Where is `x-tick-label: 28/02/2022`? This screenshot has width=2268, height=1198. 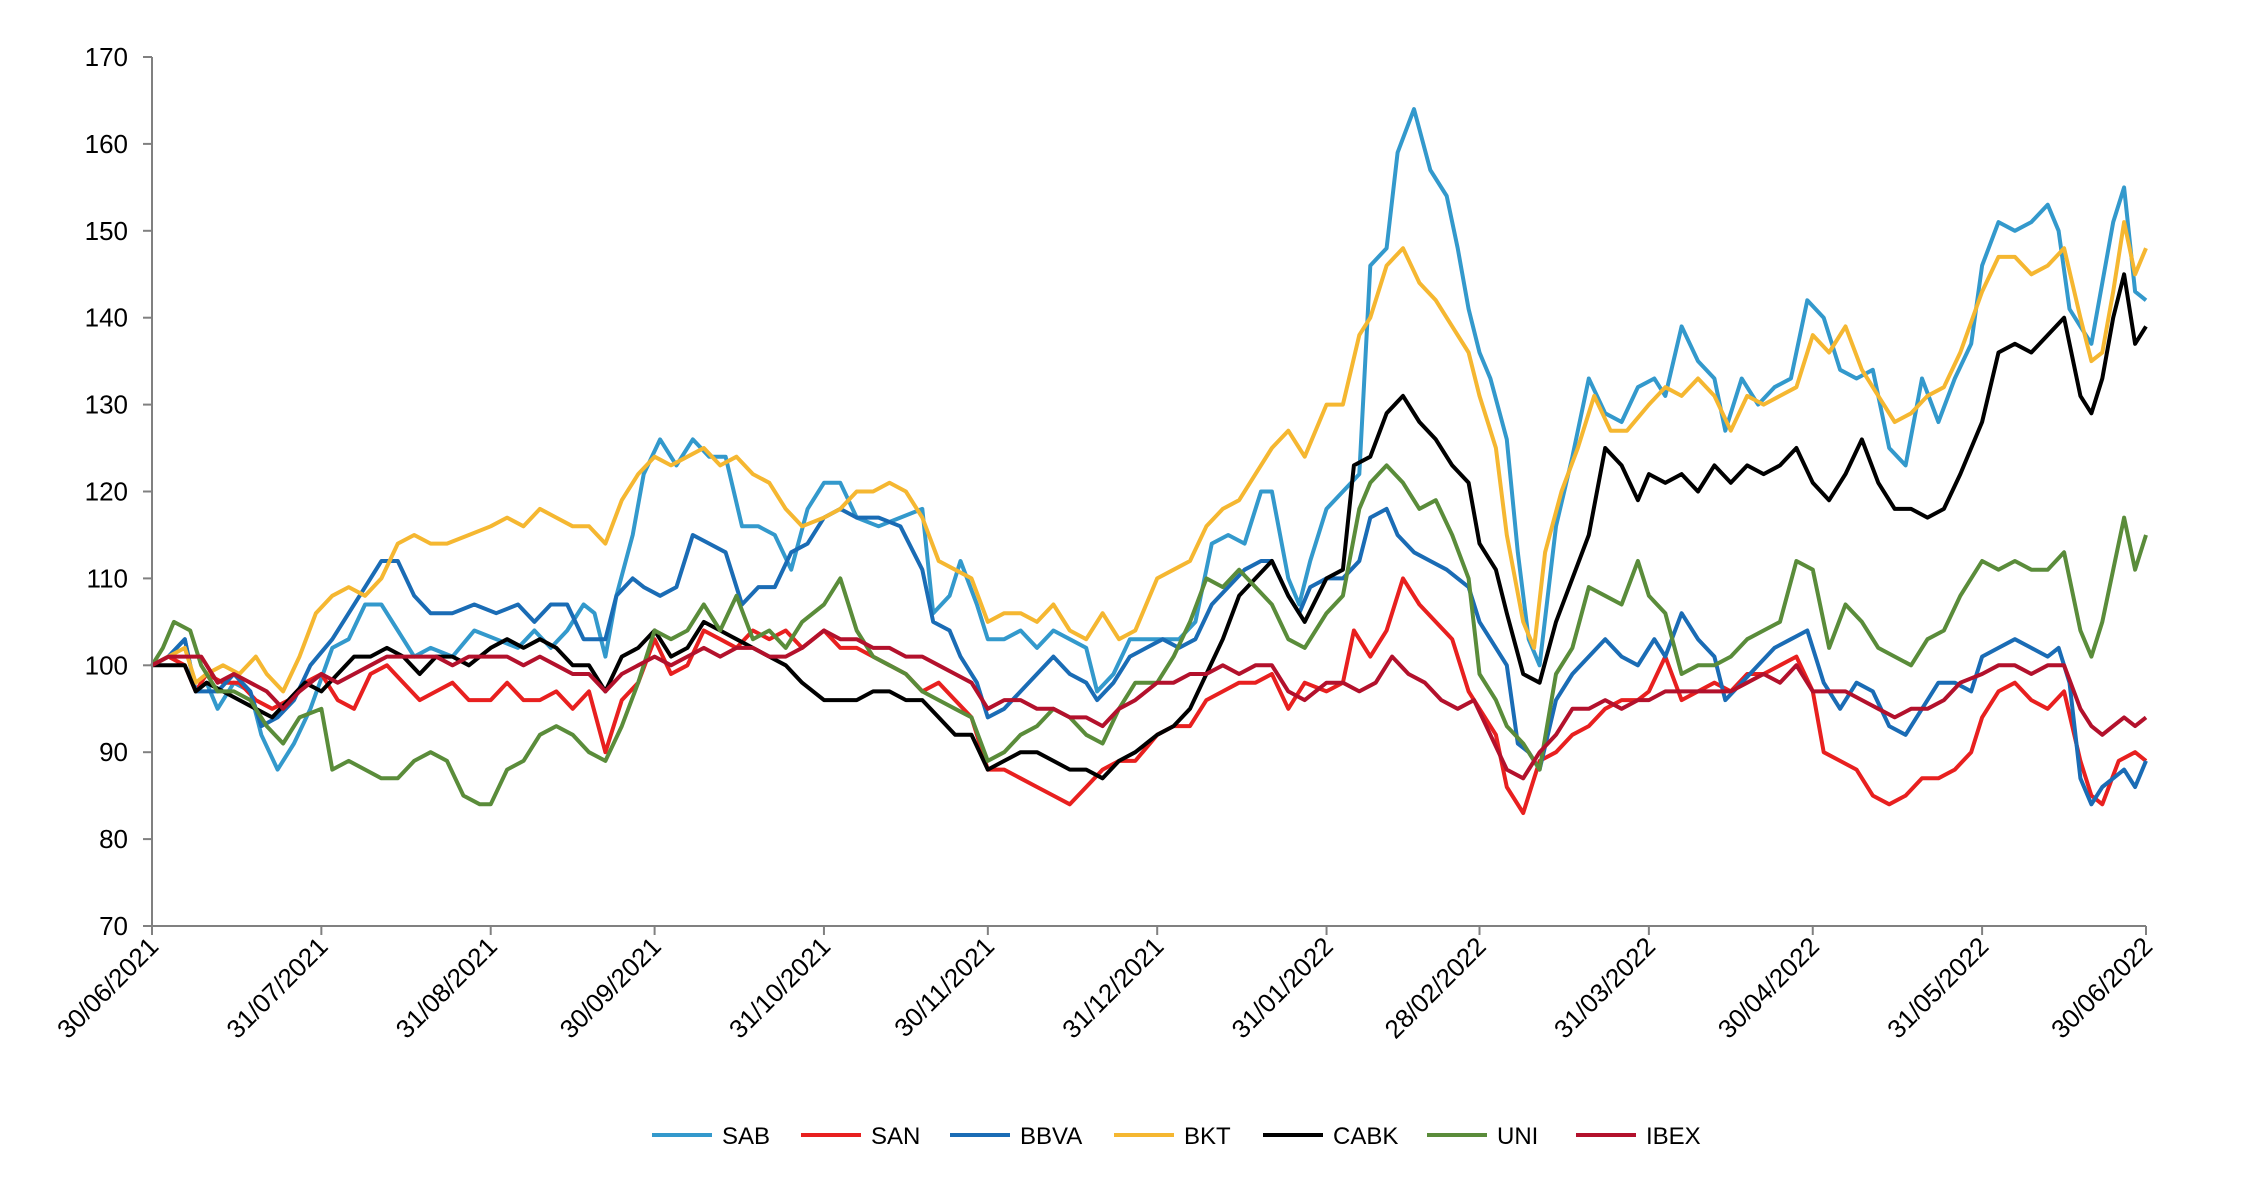 x-tick-label: 28/02/2022 is located at coordinates (1435, 987).